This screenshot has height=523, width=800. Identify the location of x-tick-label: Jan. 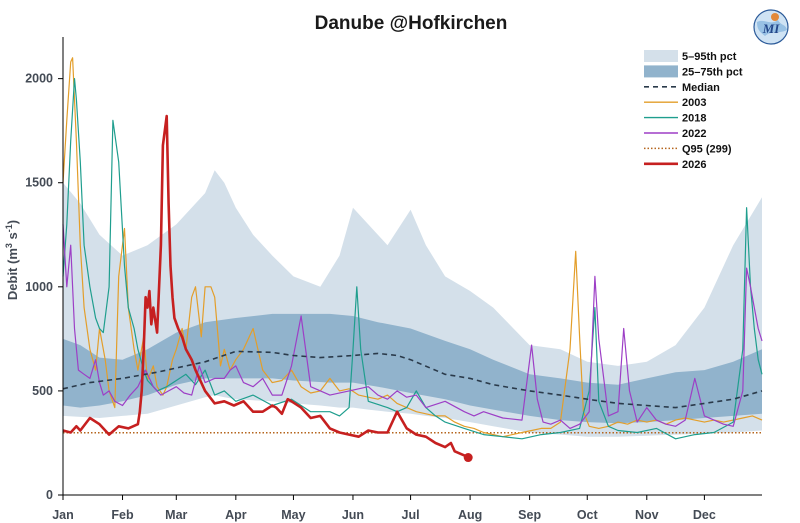
(63, 515).